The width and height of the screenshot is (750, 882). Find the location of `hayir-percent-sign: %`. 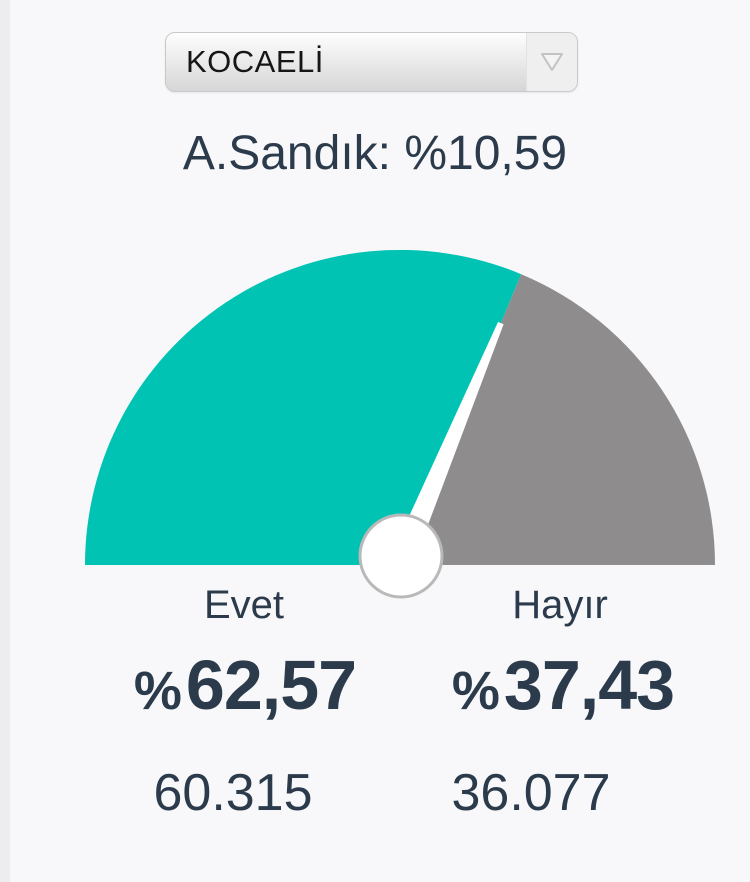

hayir-percent-sign: % is located at coordinates (475, 691).